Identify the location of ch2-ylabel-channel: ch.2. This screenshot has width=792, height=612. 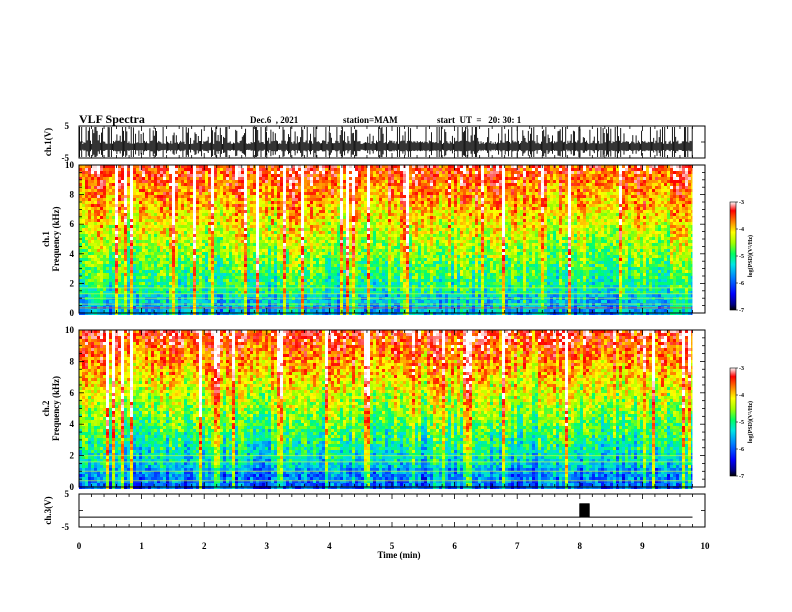
(46, 408).